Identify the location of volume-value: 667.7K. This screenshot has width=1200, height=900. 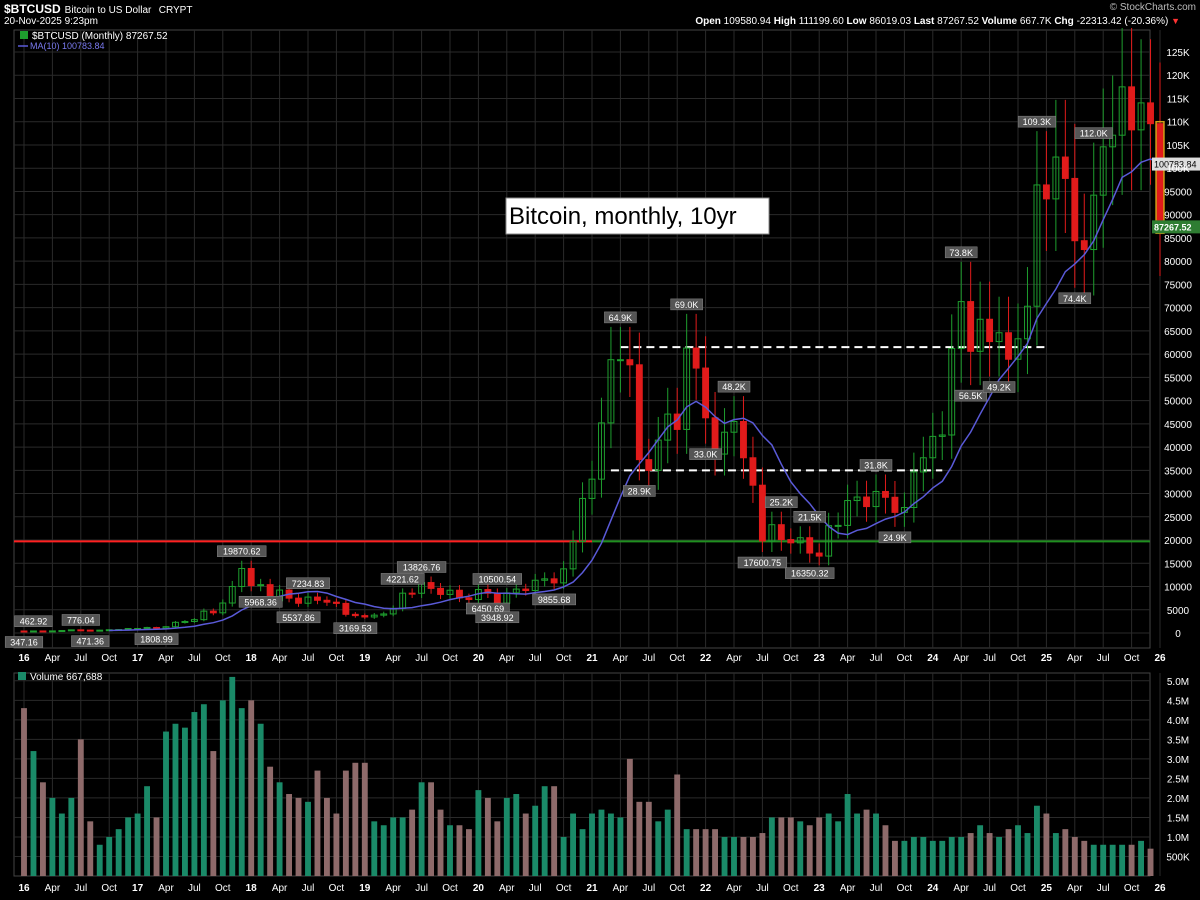
(1035, 21).